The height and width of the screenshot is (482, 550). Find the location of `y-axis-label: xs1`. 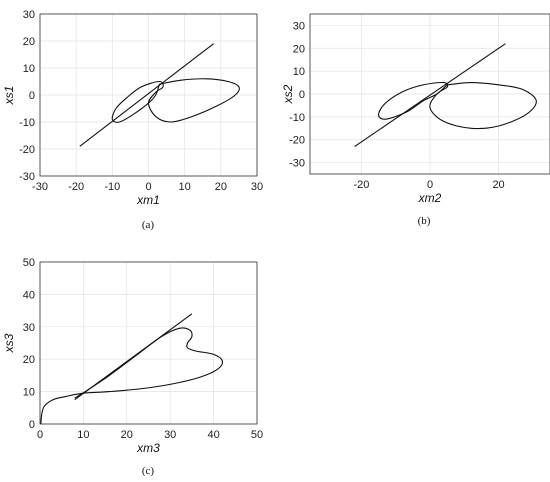

y-axis-label: xs1 is located at coordinates (9, 96).